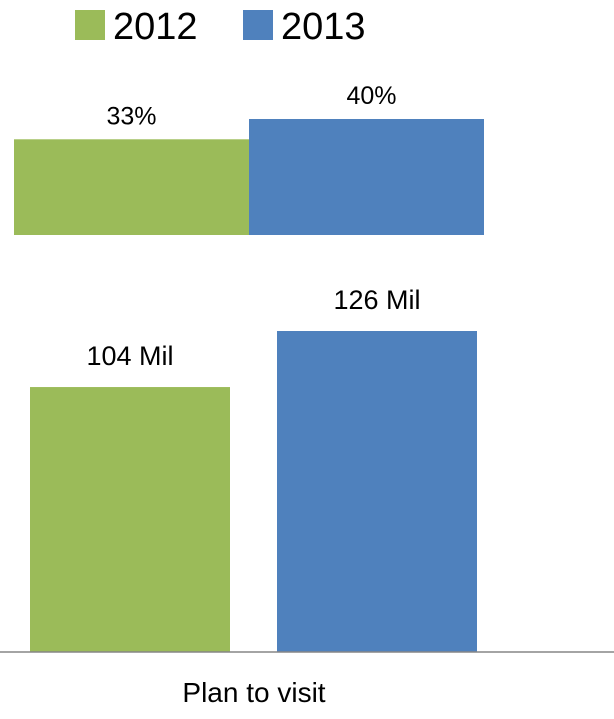 The height and width of the screenshot is (719, 614). Describe the element at coordinates (253, 692) in the screenshot. I see `x-axis-category-label: Plan to visit` at that location.